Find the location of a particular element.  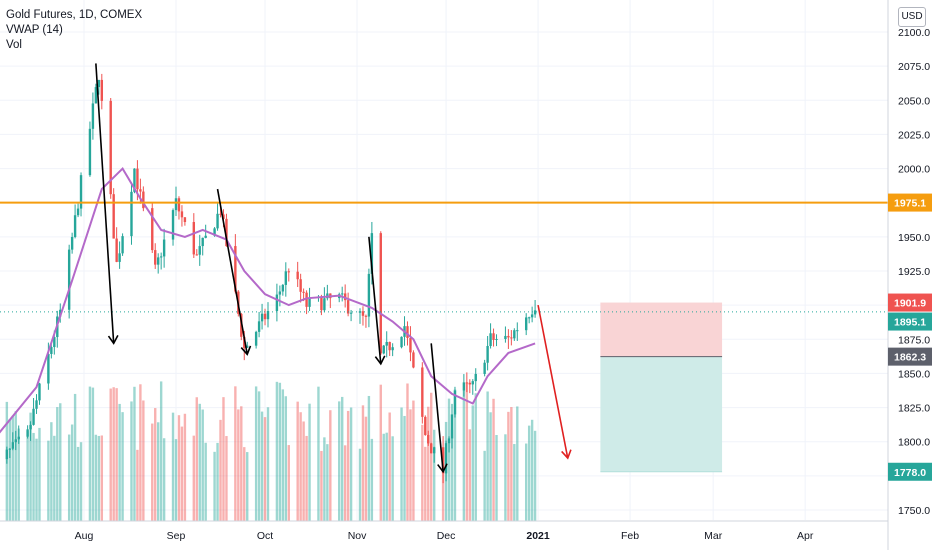

x-tick-label: Oct is located at coordinates (265, 536).